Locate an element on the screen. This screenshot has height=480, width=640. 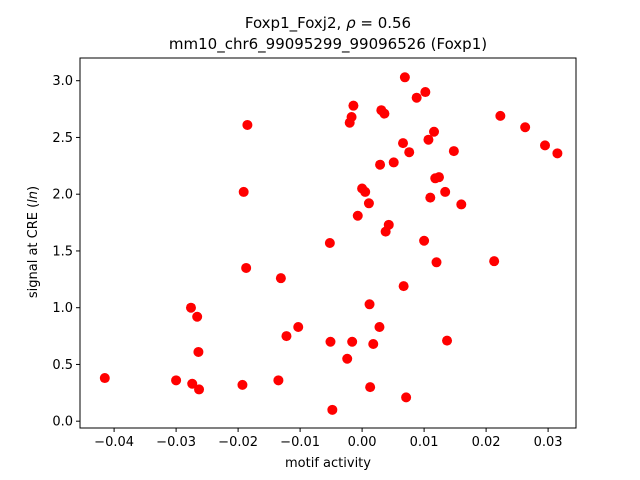
y-axis-label: signal at CRE (ln) is located at coordinates (33, 242).